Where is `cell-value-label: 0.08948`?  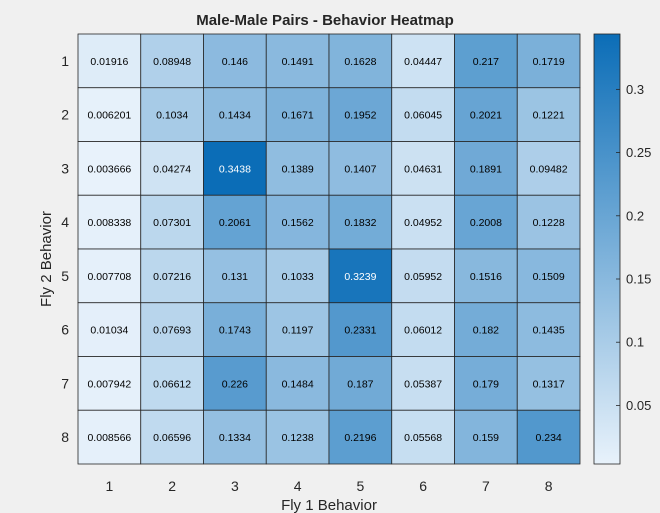 cell-value-label: 0.08948 is located at coordinates (172, 62).